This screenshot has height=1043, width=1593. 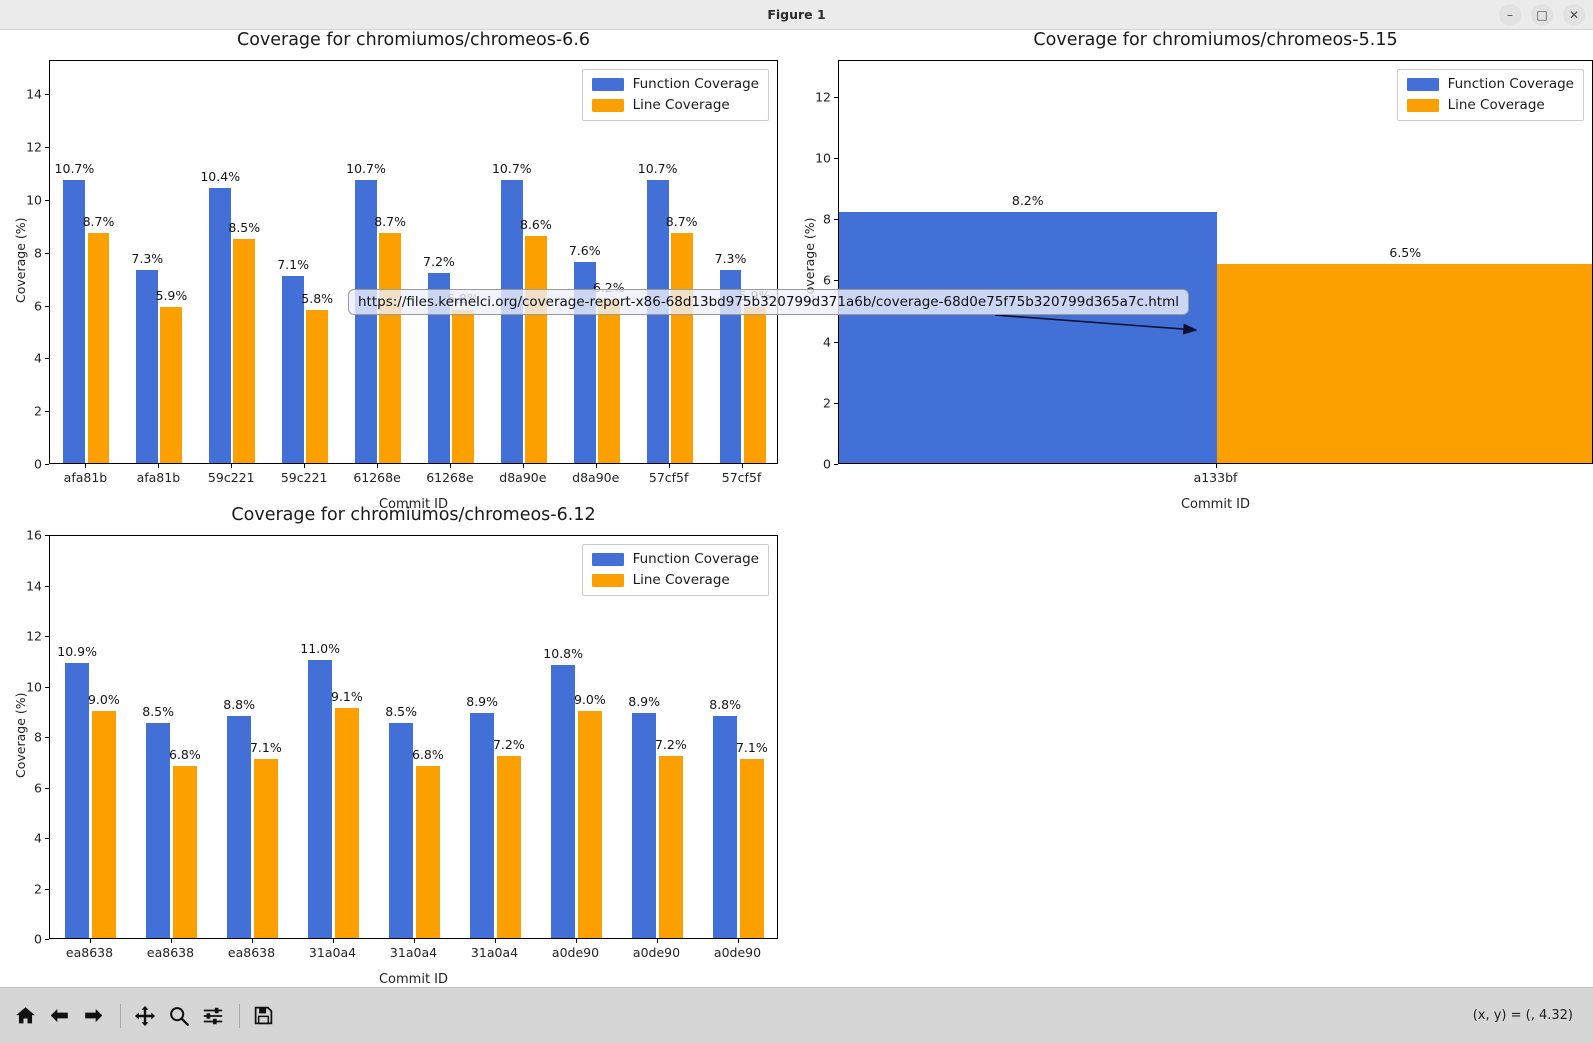 I want to click on x-tick-label: 59c221, so click(x=304, y=477).